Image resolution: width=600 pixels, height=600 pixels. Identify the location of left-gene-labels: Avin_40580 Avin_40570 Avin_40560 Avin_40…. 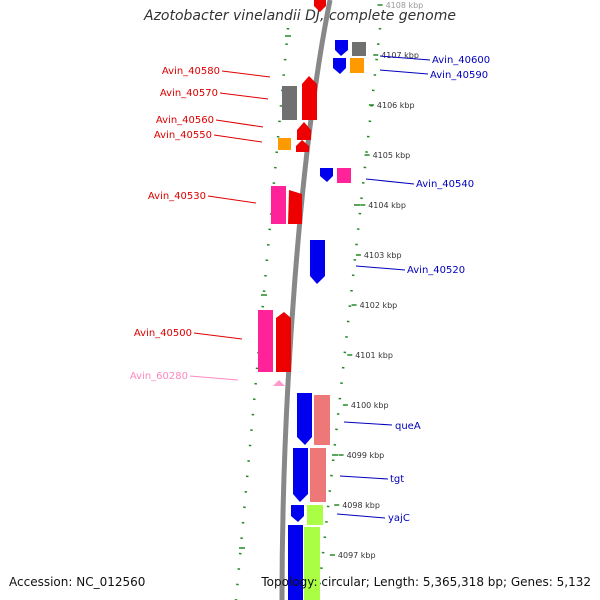
(175, 224).